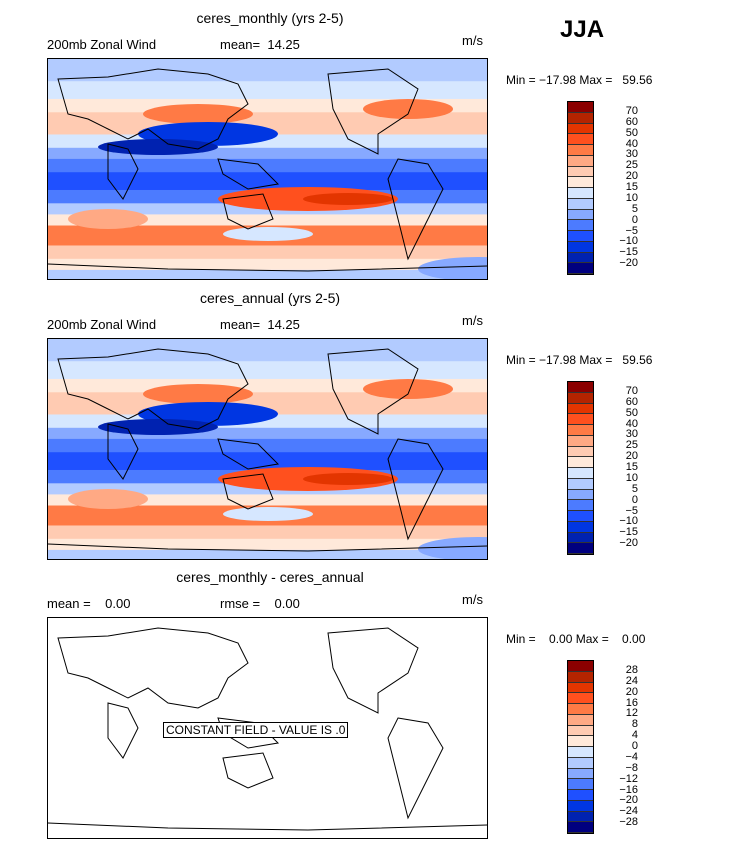 The width and height of the screenshot is (733, 845). What do you see at coordinates (634, 219) in the screenshot?
I see `colorbar-tick-label: 0` at bounding box center [634, 219].